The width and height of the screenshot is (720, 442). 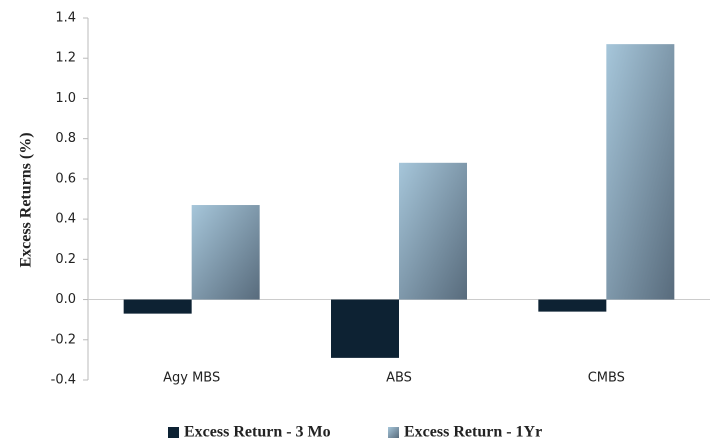 What do you see at coordinates (65, 138) in the screenshot?
I see `y-tick-label: 0.8` at bounding box center [65, 138].